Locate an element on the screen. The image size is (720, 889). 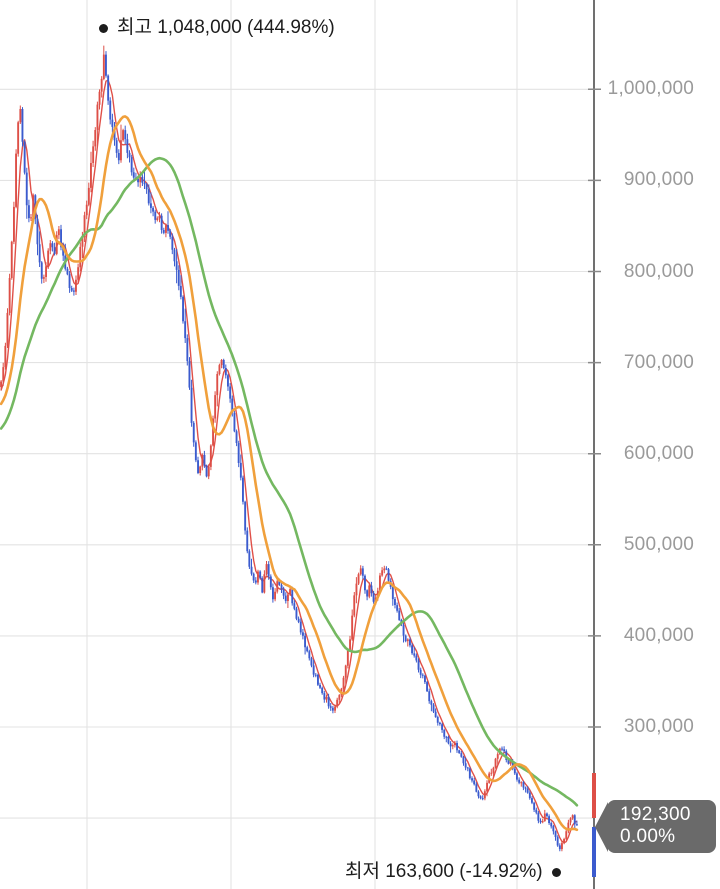
current-change-percent: 0.00% is located at coordinates (648, 836).